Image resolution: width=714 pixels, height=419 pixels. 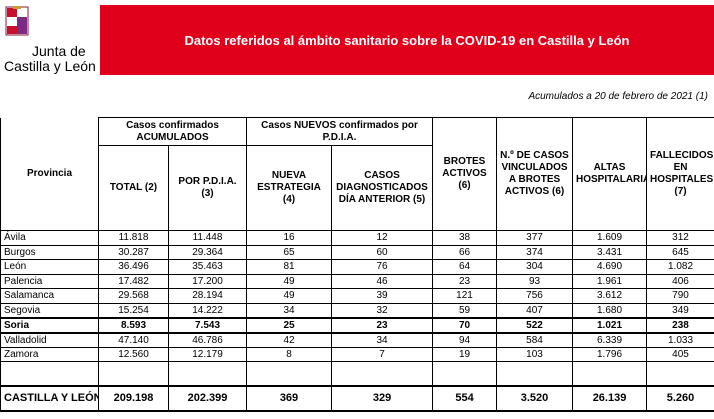 I want to click on total-cell: 369, so click(x=289, y=398).